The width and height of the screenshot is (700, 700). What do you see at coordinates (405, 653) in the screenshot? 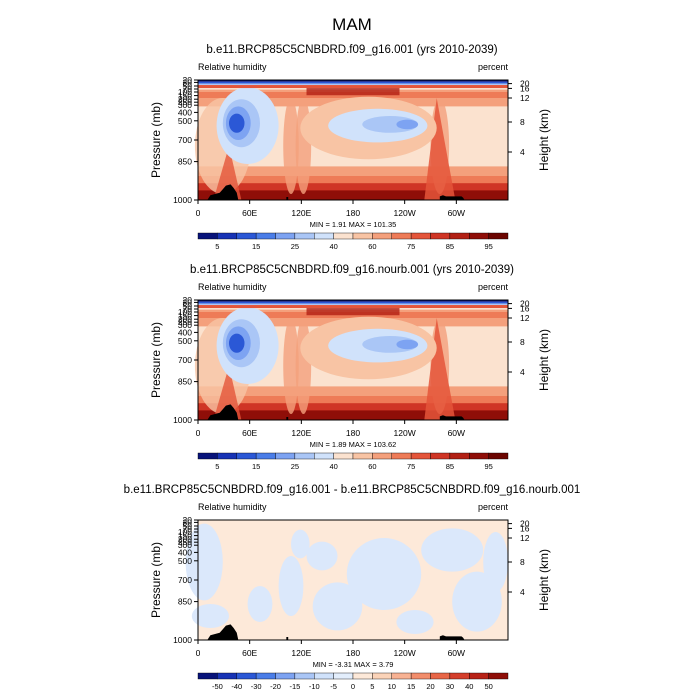
I see `x-tick-label: 120W` at bounding box center [405, 653].